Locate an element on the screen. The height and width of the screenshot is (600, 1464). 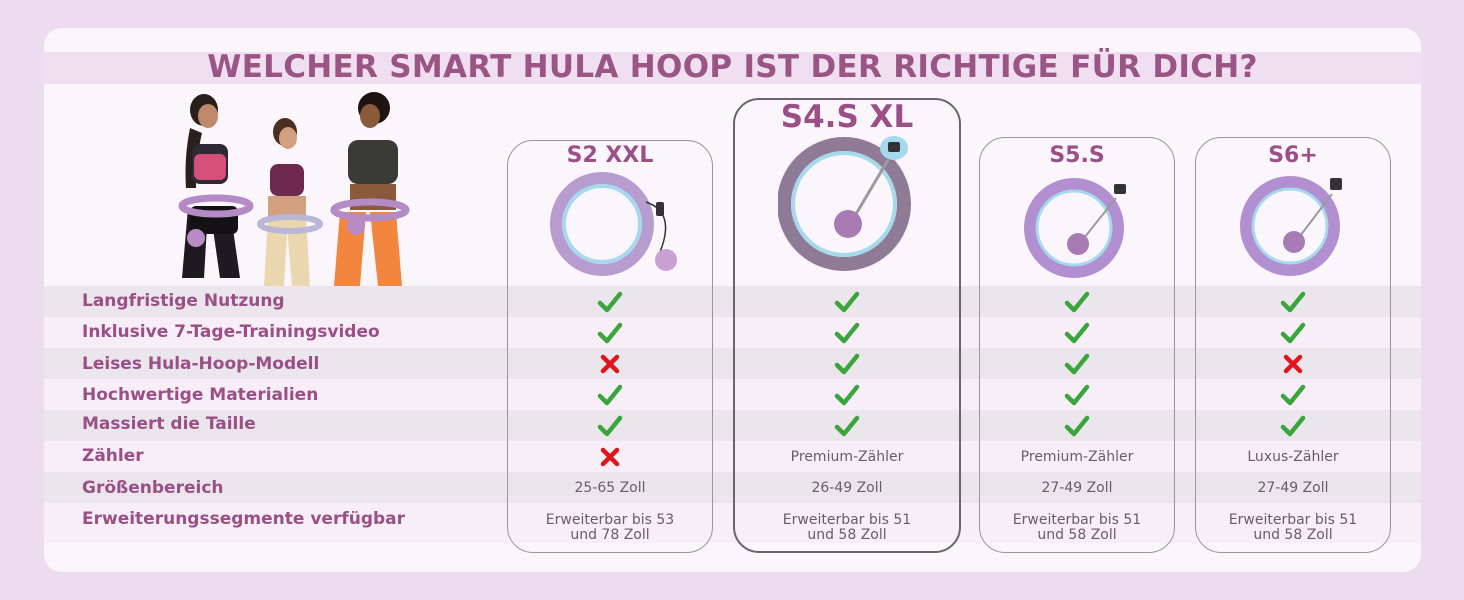
product-column-s4s-xl is located at coordinates (847, 325).